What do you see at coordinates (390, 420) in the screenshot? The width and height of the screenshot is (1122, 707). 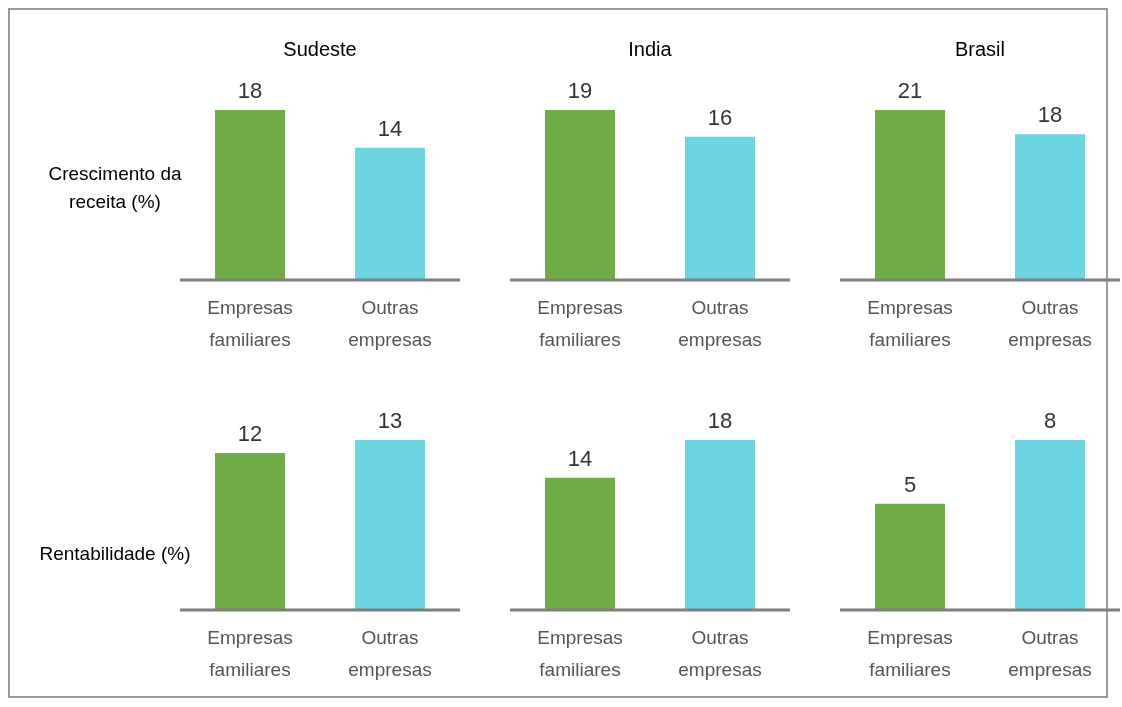 I see `data-label: 13` at bounding box center [390, 420].